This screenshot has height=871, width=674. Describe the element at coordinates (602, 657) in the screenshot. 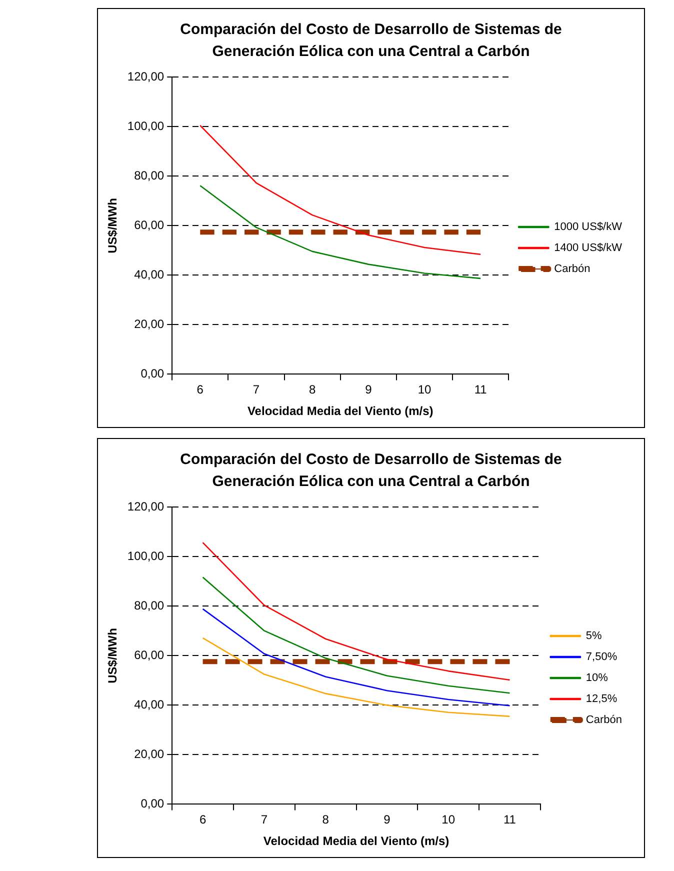

I see `legend-label: 7,50%` at that location.